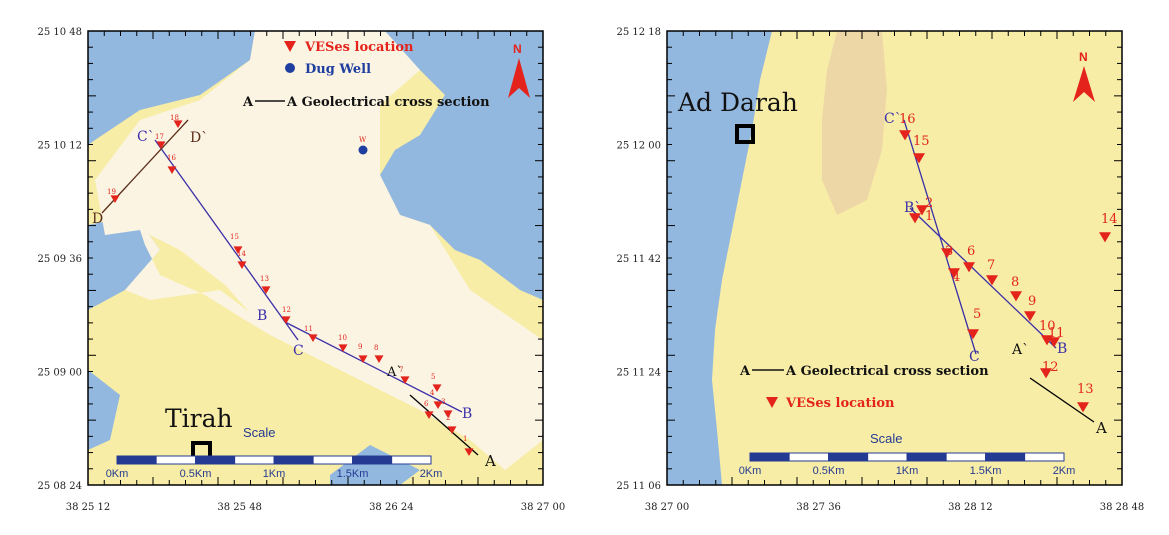 The height and width of the screenshot is (535, 1169). Describe the element at coordinates (886, 438) in the screenshot. I see `right-scale-title: Scale` at that location.